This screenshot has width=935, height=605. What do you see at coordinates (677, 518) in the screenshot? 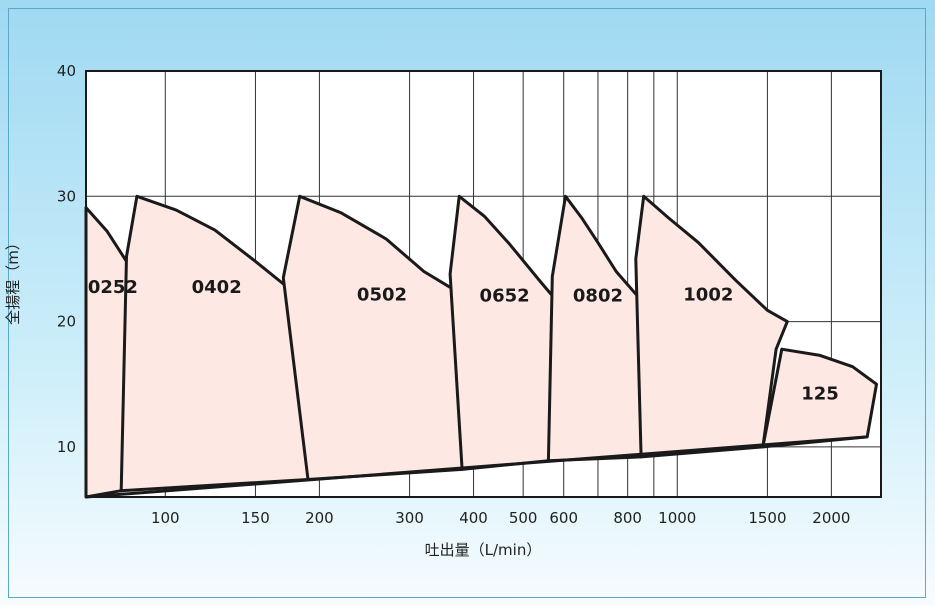
I see `x-tick-label: 1000` at bounding box center [677, 518].